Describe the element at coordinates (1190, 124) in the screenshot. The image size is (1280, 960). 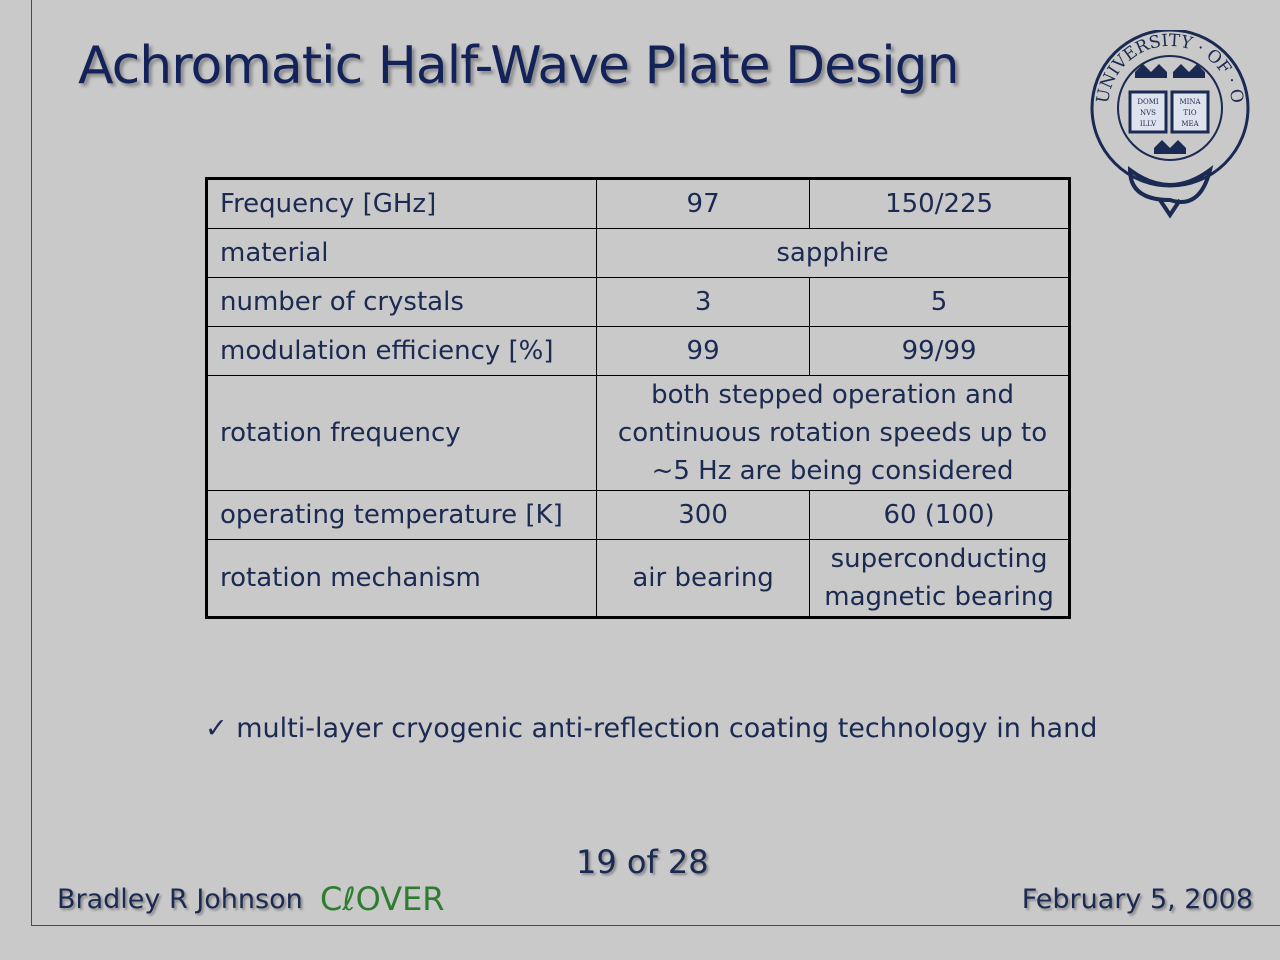
I see `seal-book-text: MEA` at that location.